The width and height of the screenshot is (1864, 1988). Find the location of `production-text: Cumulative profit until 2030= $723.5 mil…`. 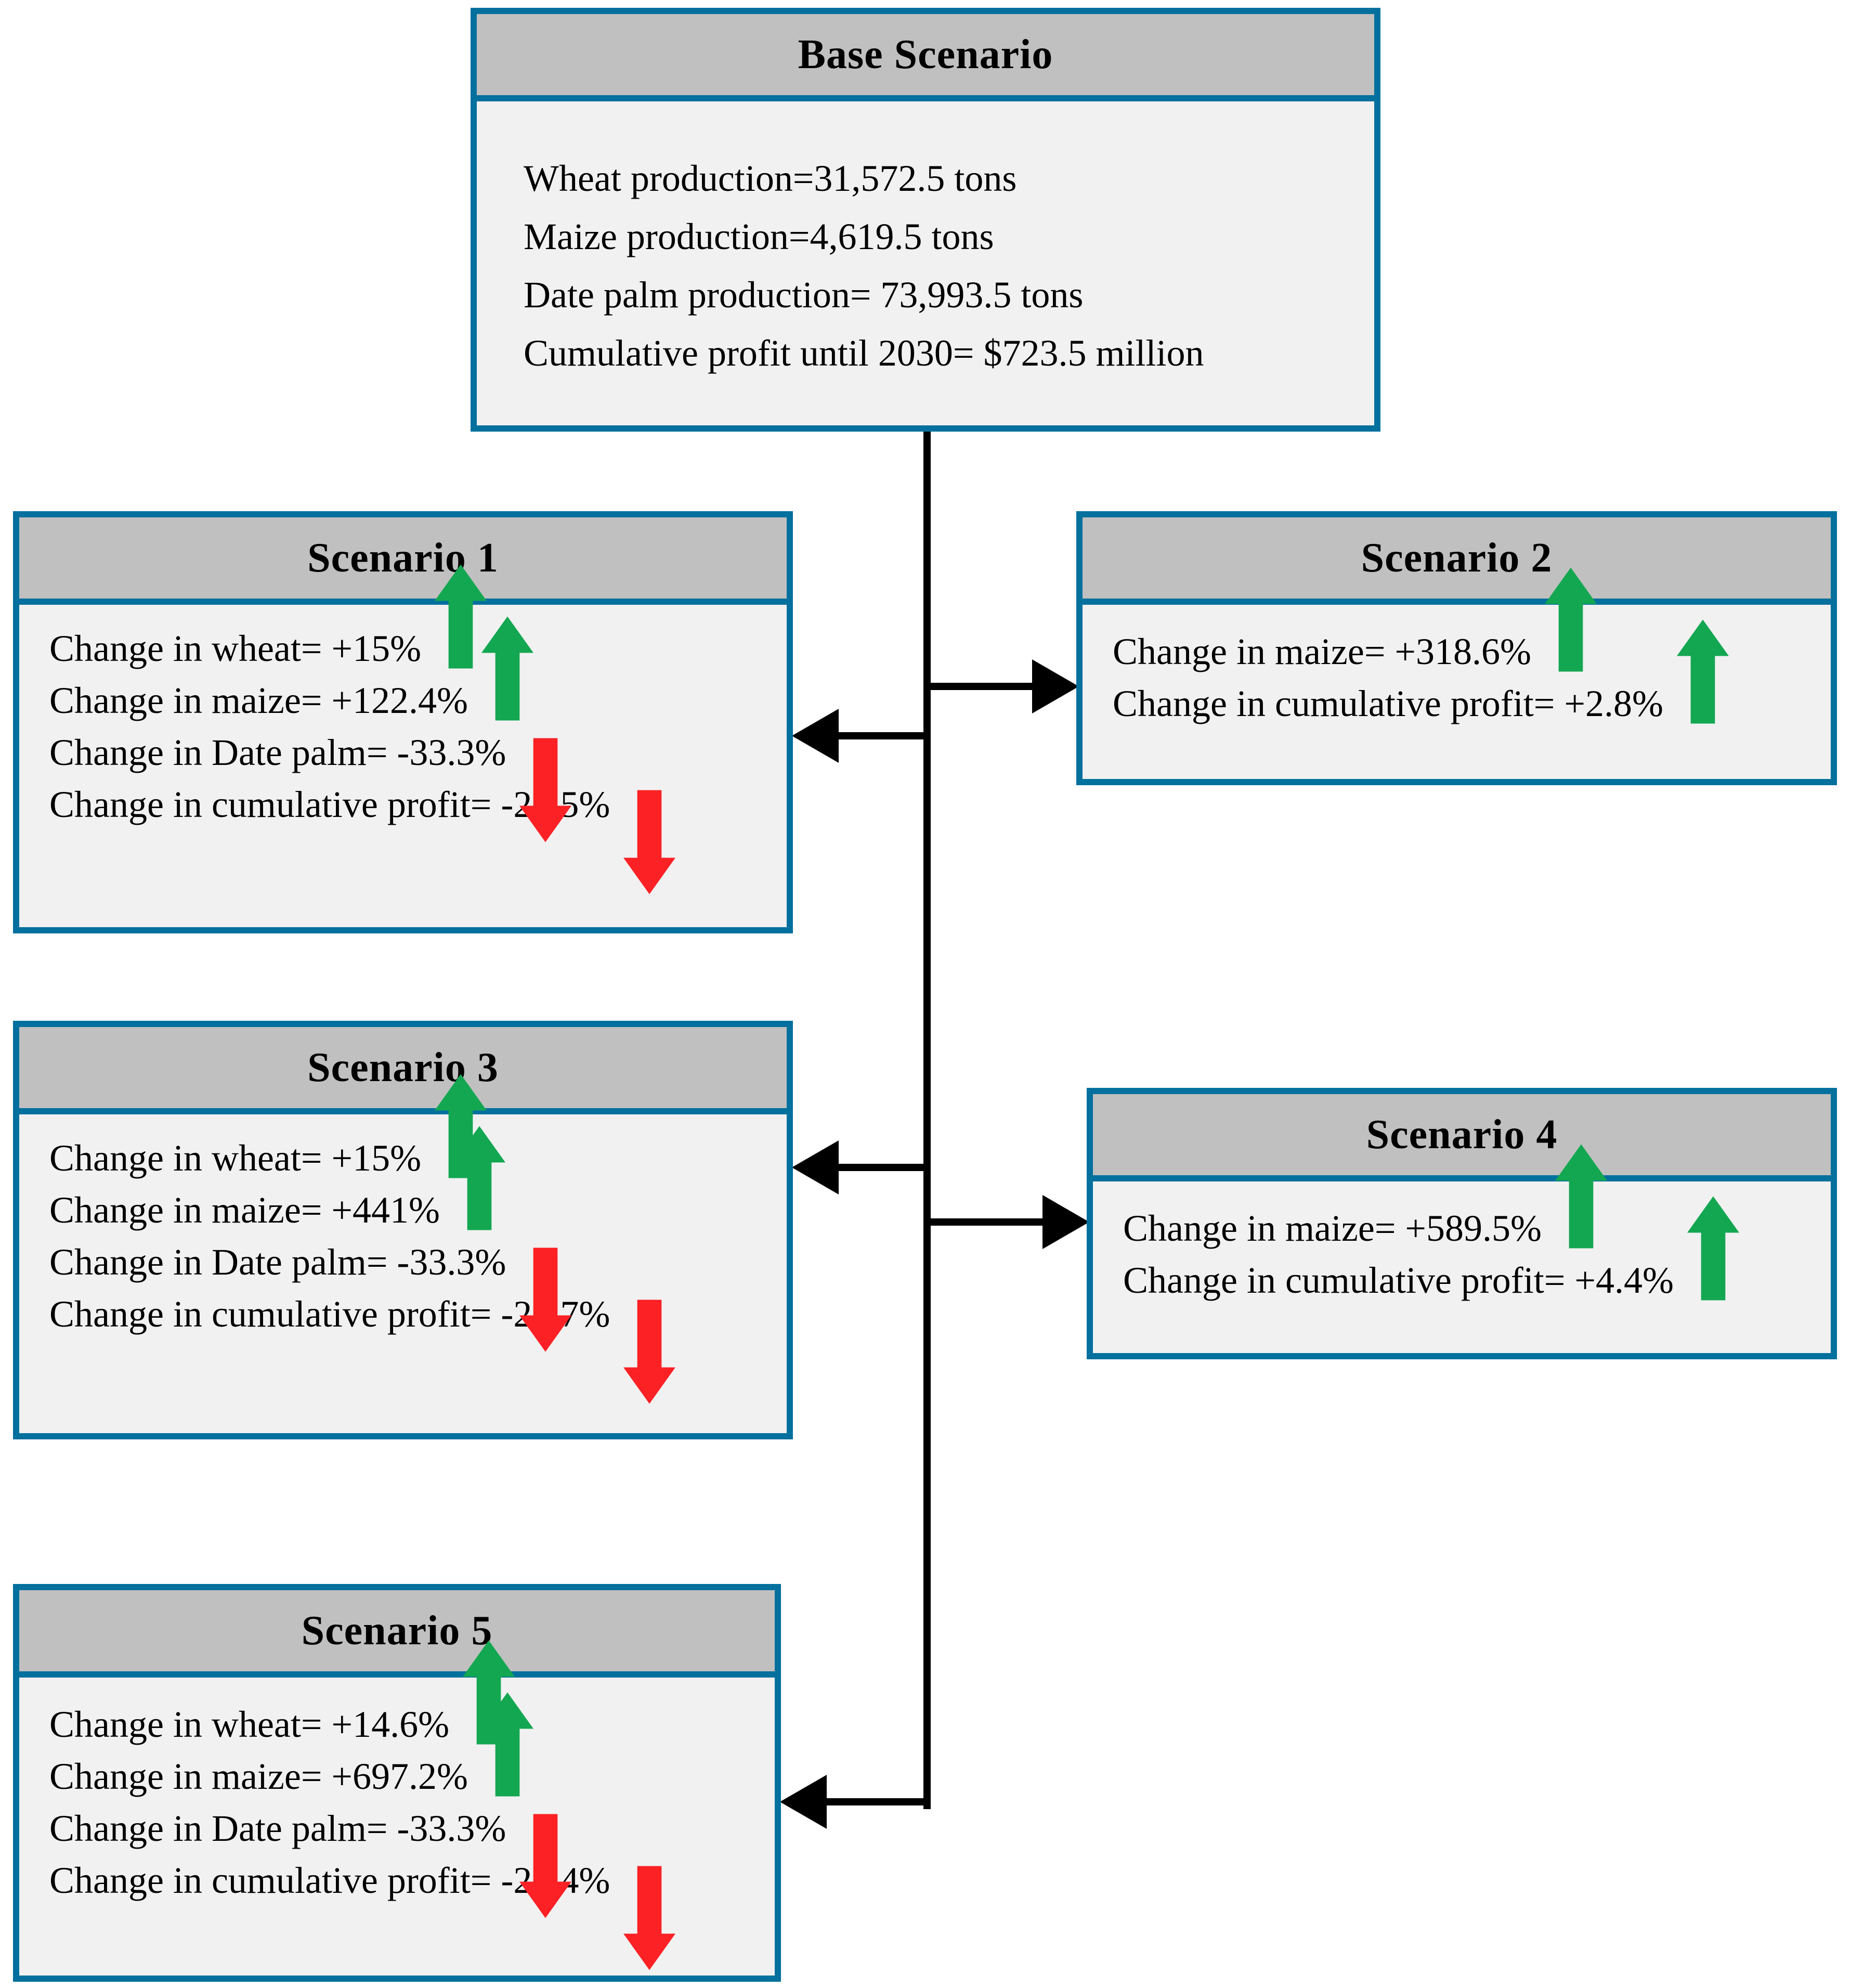

production-text: Cumulative profit until 2030= $723.5 mil… is located at coordinates (864, 353).